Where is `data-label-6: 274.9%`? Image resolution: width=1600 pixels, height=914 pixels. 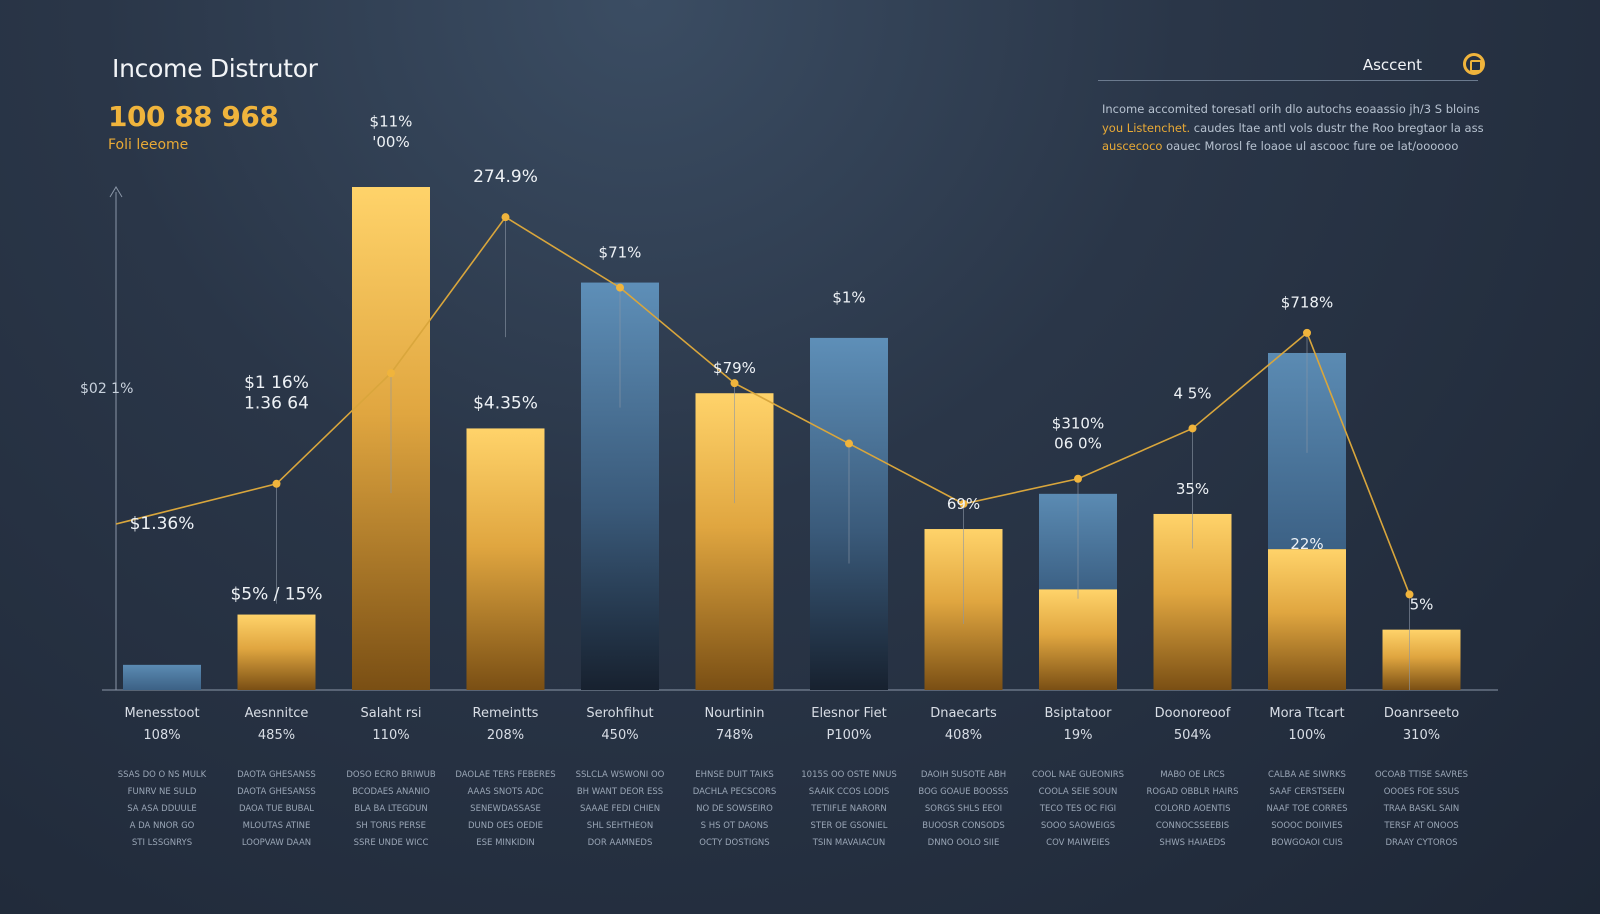
data-label-6: 274.9% is located at coordinates (505, 177).